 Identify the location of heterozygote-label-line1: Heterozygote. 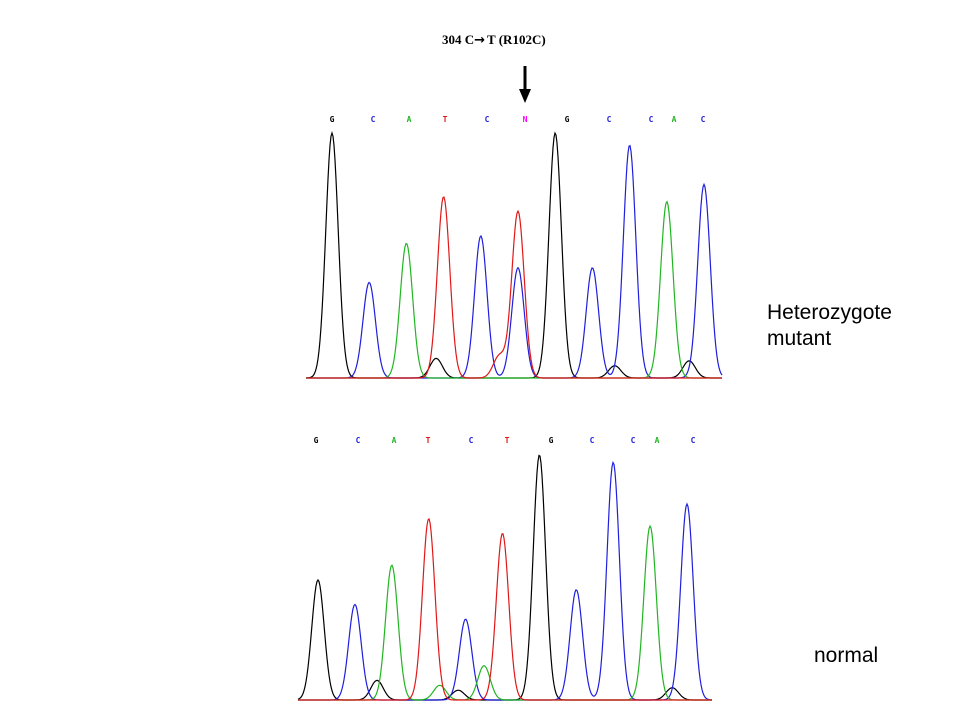
(829, 312).